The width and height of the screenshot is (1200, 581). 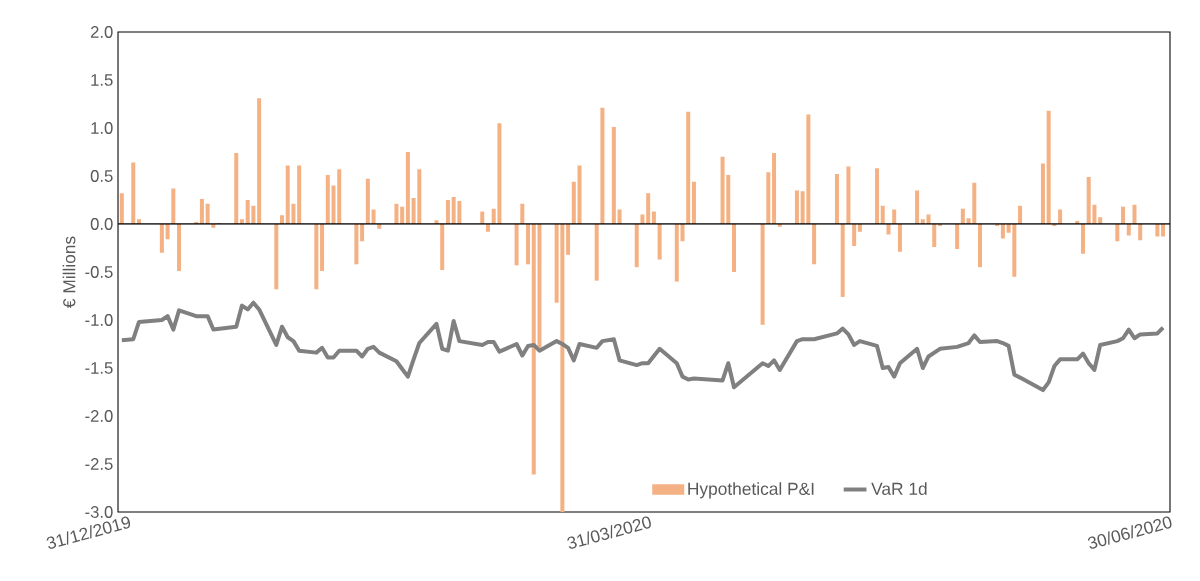 What do you see at coordinates (99, 272) in the screenshot?
I see `y-tick-label: -0.5` at bounding box center [99, 272].